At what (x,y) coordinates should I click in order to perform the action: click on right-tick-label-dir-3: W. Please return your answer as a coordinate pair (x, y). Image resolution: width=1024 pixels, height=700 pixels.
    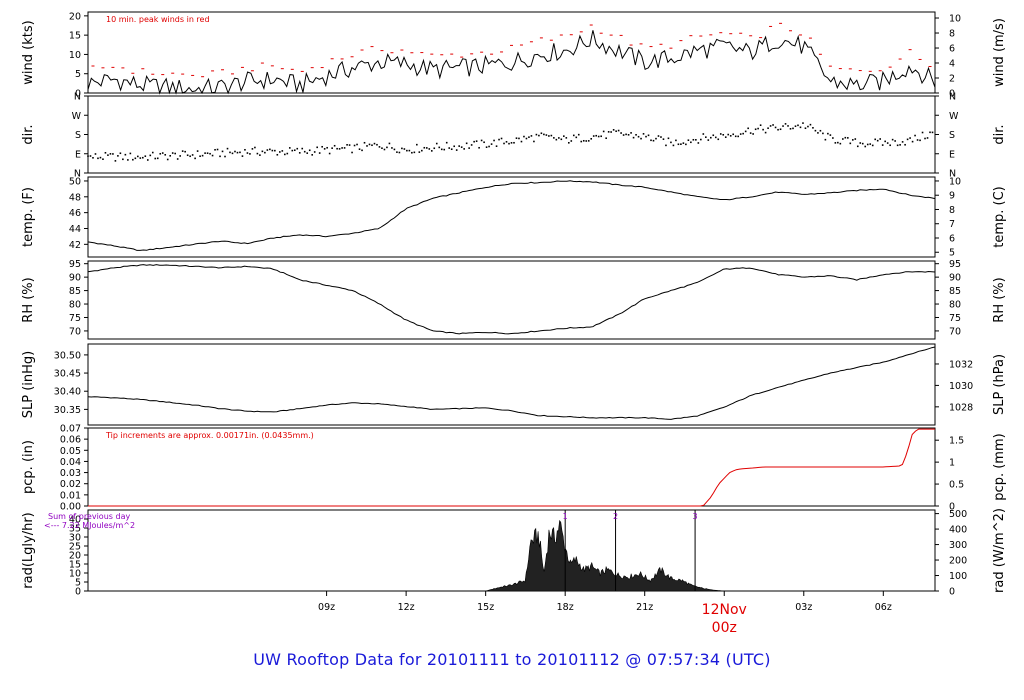
    Looking at the image, I should click on (954, 116).